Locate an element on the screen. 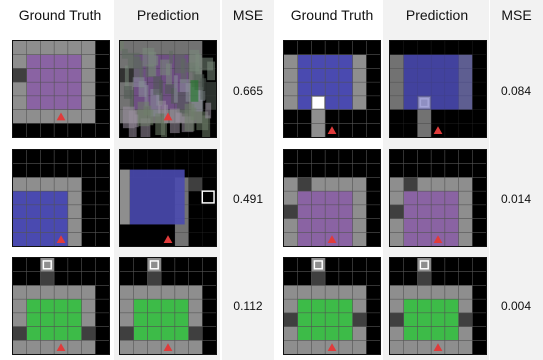  header-prediction-left: Prediction is located at coordinates (168, 15).